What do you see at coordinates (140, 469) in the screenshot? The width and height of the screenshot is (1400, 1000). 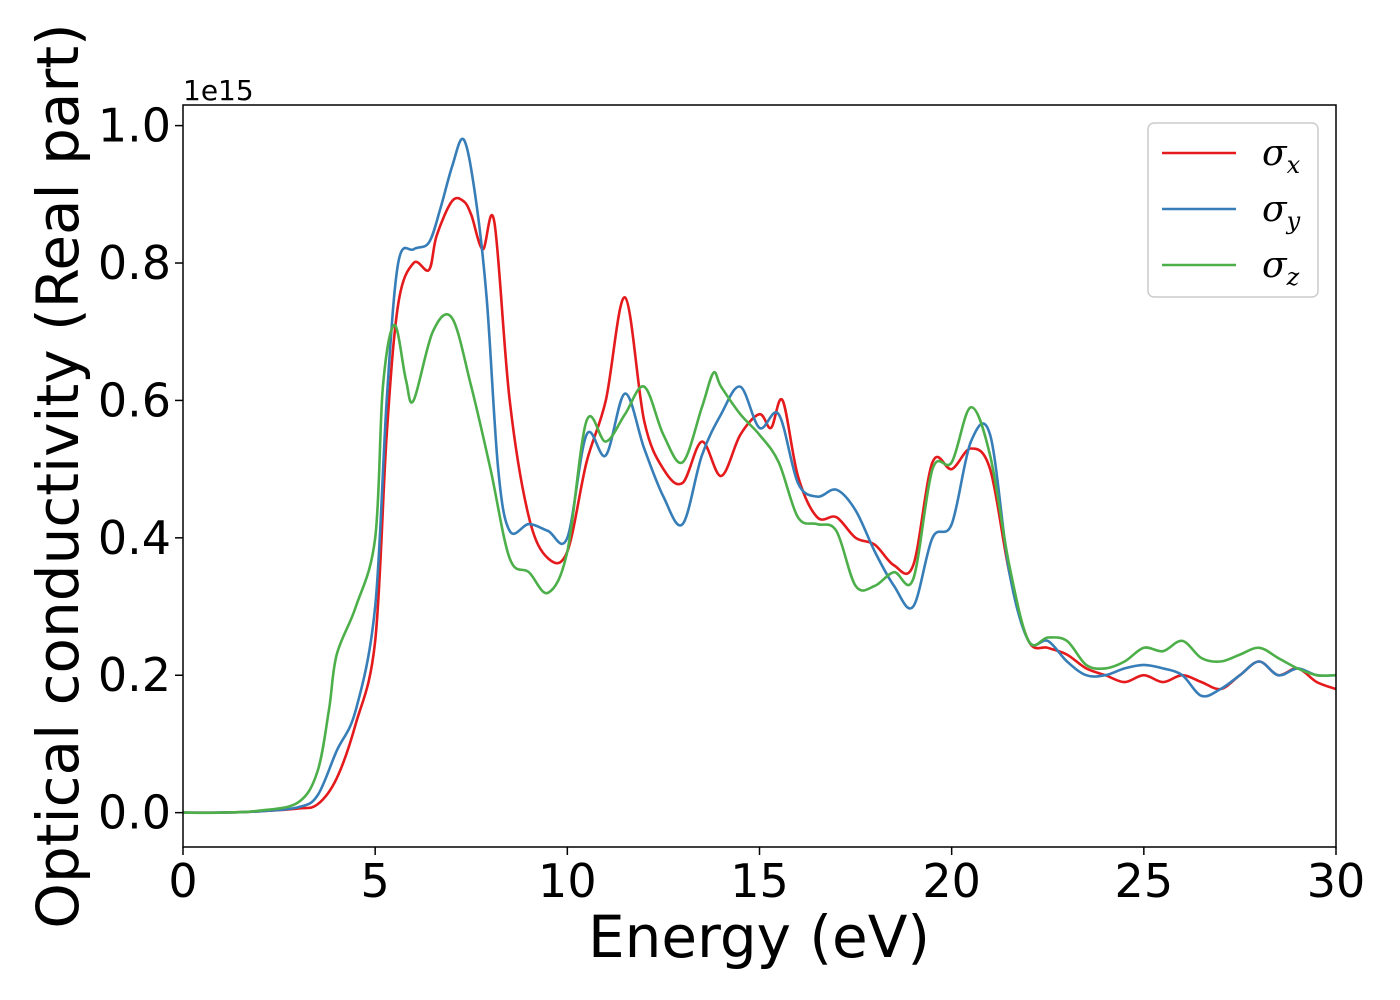 I see `y-axis-ticks: 0.0 0.2 0.4 0.6 0.8 1.0` at bounding box center [140, 469].